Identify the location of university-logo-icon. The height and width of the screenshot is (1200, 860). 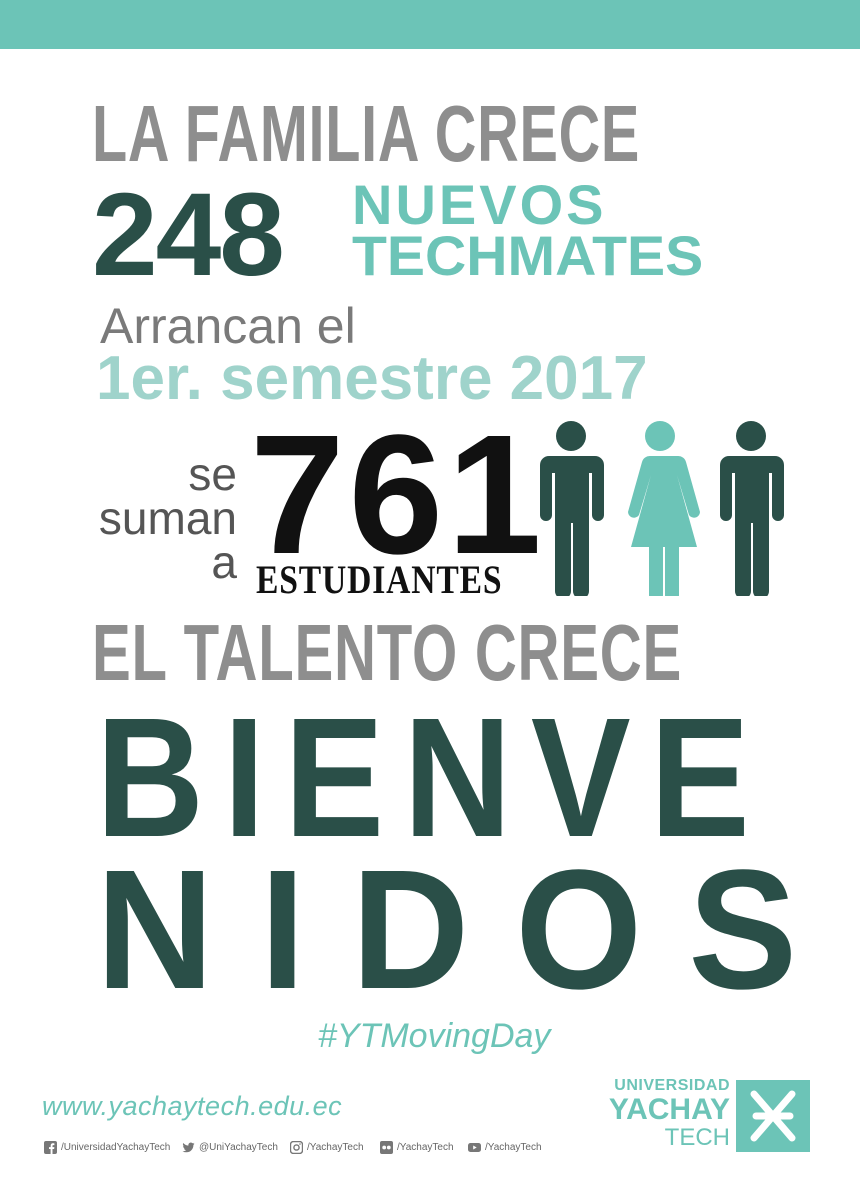
(773, 1116).